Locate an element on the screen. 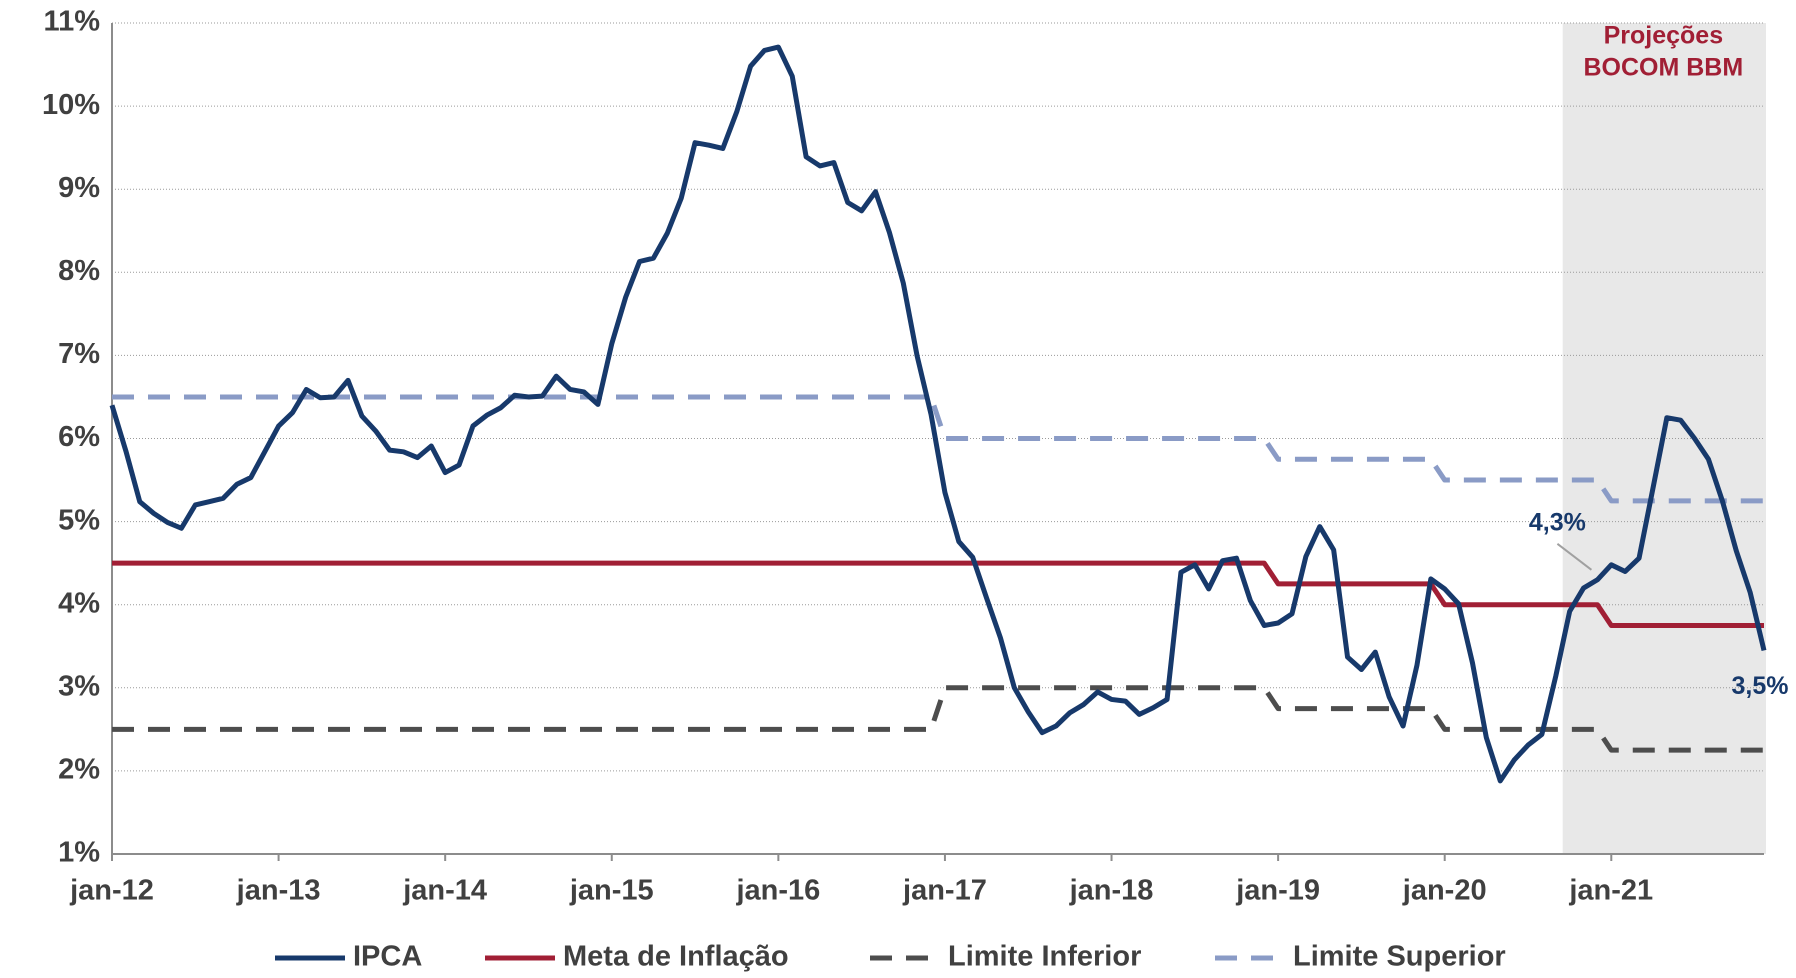 This screenshot has width=1796, height=978. x-tick-label: jan-21 is located at coordinates (1610, 891).